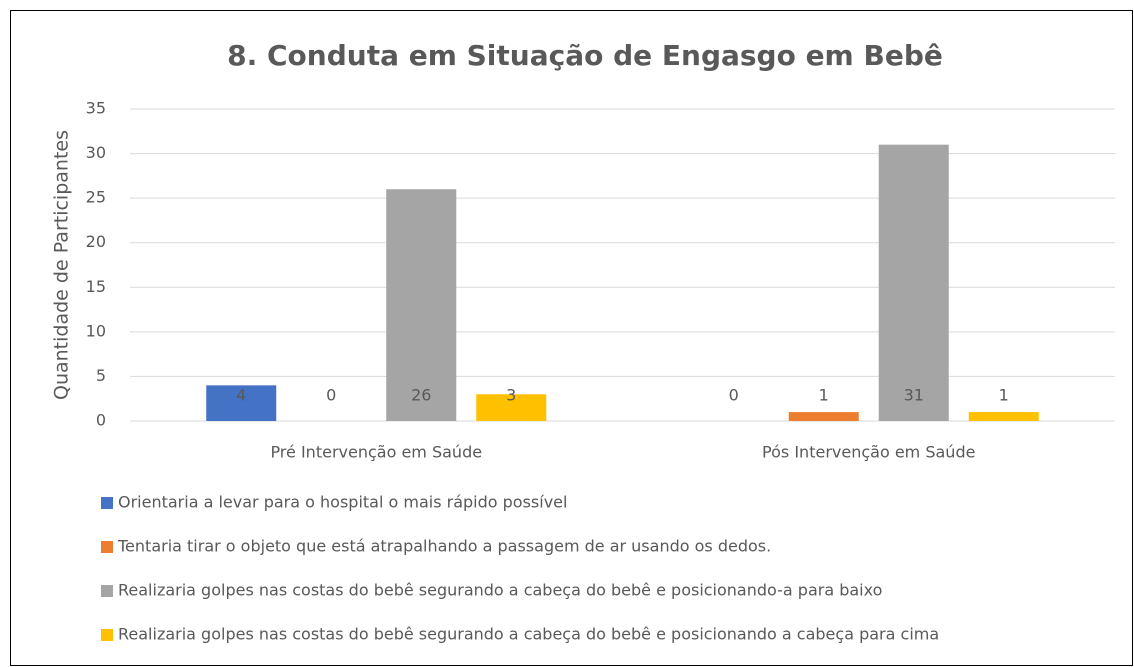 The width and height of the screenshot is (1134, 667). I want to click on y-tick-label: 35, so click(96, 108).